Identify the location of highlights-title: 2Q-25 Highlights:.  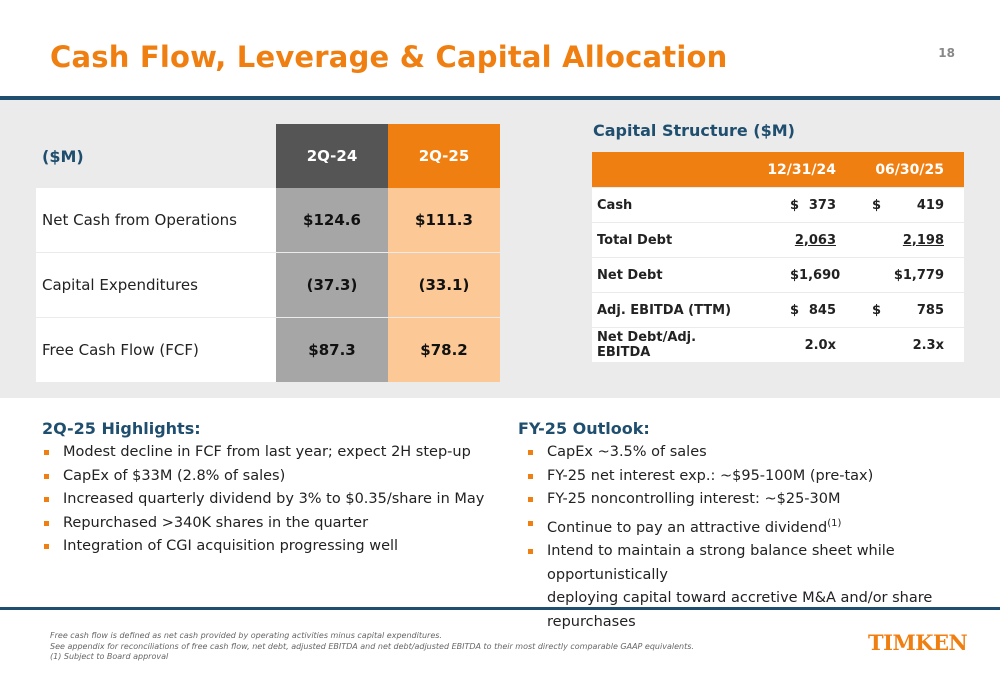
(121, 428).